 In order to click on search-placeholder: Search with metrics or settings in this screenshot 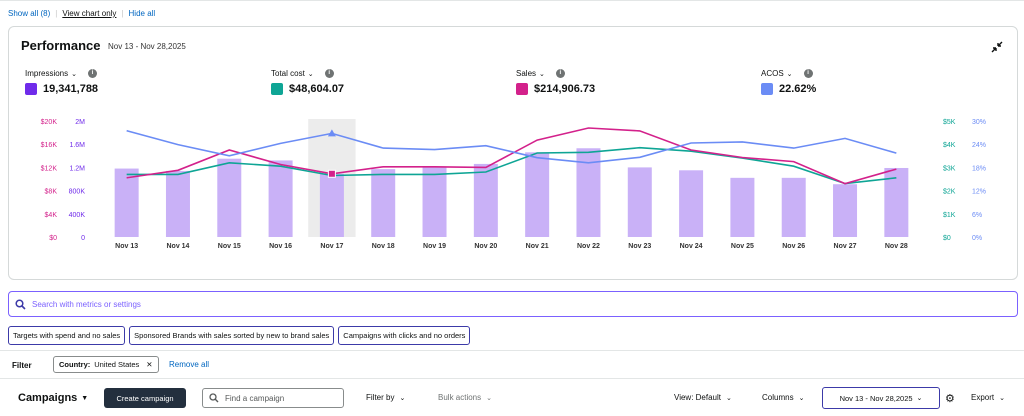, I will do `click(86, 304)`.